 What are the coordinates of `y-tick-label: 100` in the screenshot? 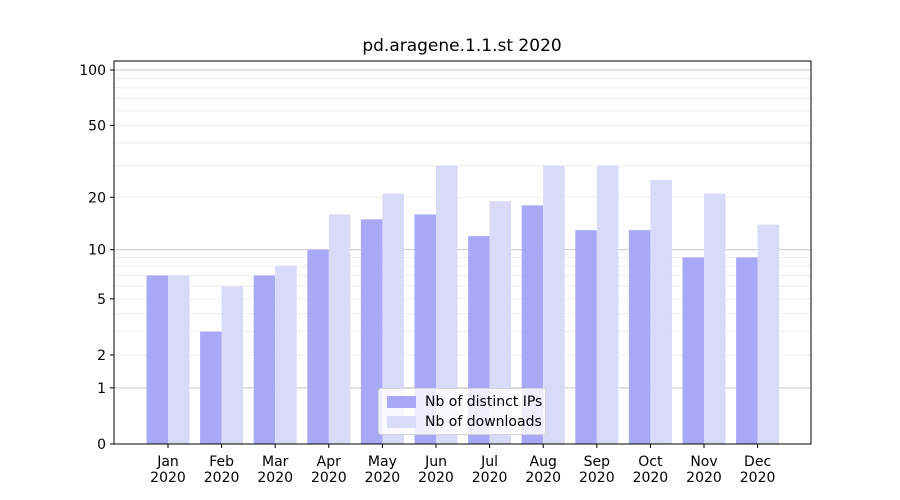 It's located at (92, 71).